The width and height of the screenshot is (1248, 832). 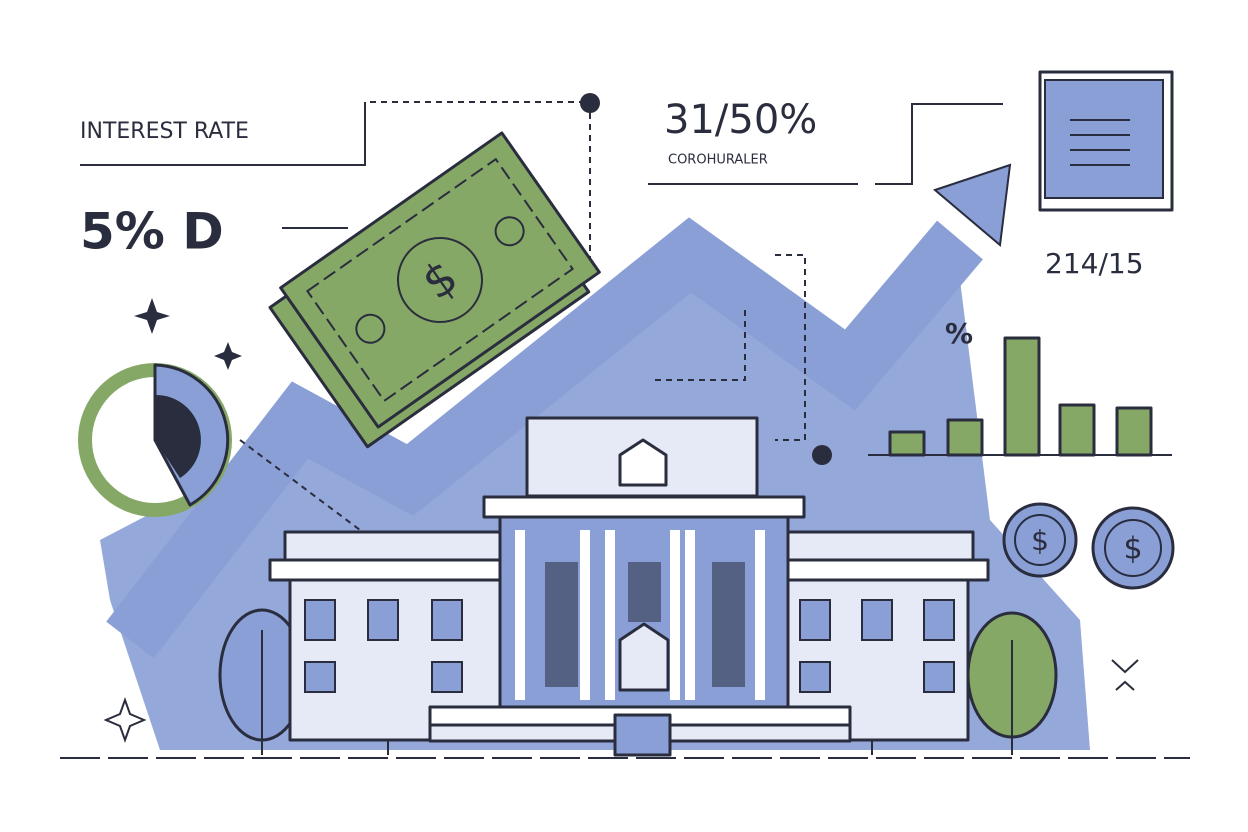 I want to click on pediment, so click(x=643, y=462).